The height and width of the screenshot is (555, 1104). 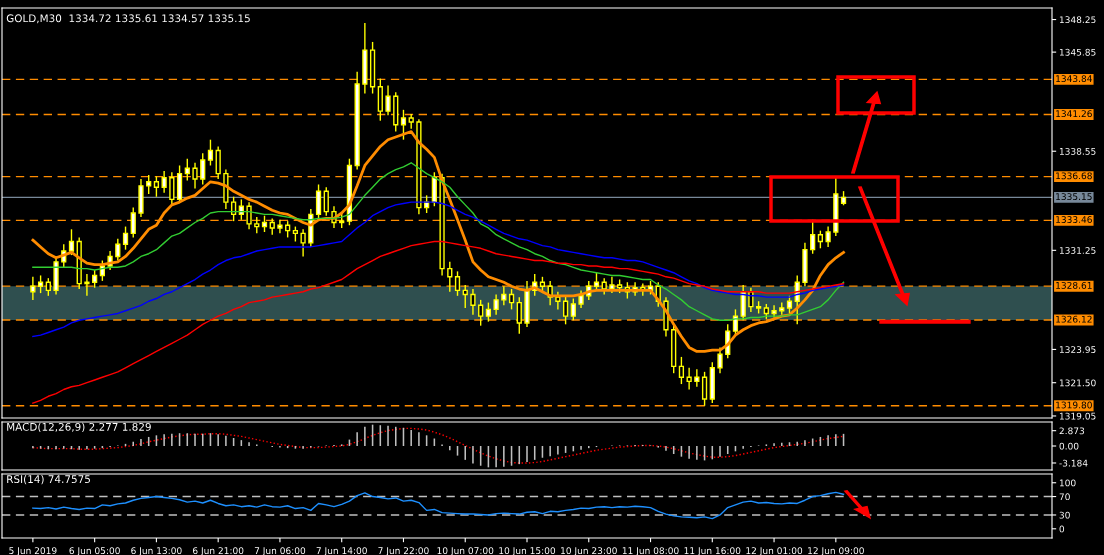 What do you see at coordinates (156, 551) in the screenshot?
I see `x-tick-label: 6 Jun 13:00` at bounding box center [156, 551].